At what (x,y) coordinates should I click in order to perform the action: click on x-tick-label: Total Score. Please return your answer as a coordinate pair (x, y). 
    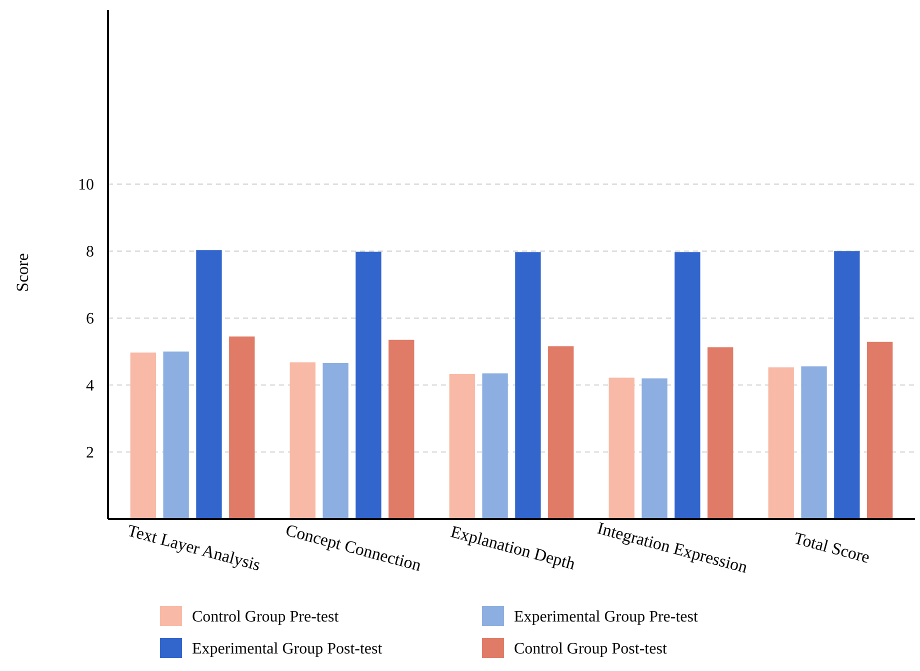
    Looking at the image, I should click on (832, 547).